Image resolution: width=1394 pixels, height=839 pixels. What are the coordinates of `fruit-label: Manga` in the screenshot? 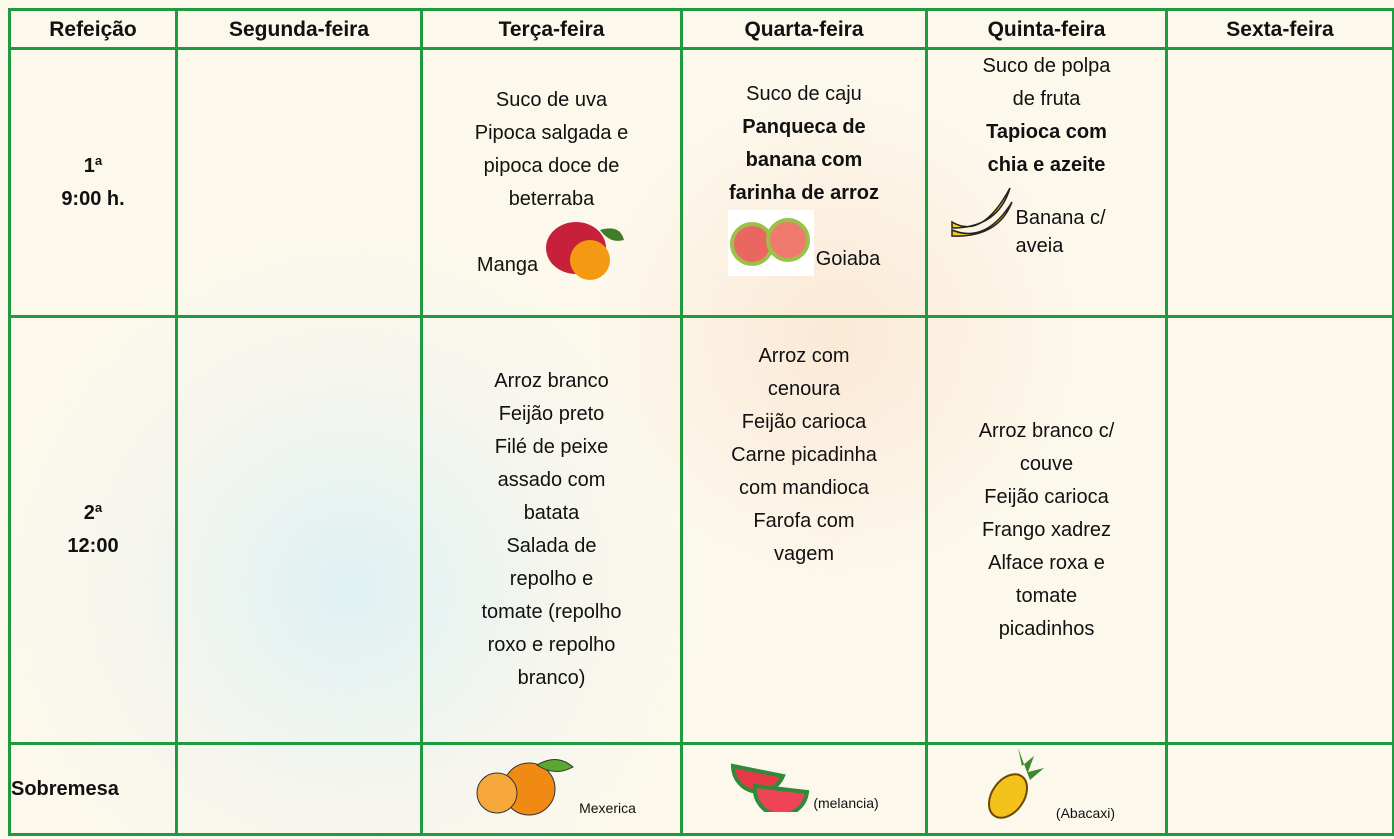 It's located at (507, 264).